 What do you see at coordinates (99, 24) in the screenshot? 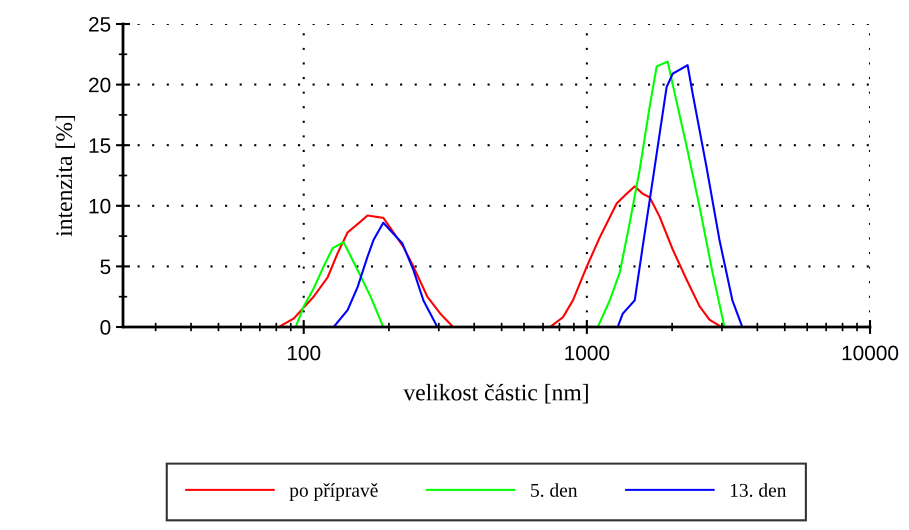
I see `y-tick-label: 25` at bounding box center [99, 24].